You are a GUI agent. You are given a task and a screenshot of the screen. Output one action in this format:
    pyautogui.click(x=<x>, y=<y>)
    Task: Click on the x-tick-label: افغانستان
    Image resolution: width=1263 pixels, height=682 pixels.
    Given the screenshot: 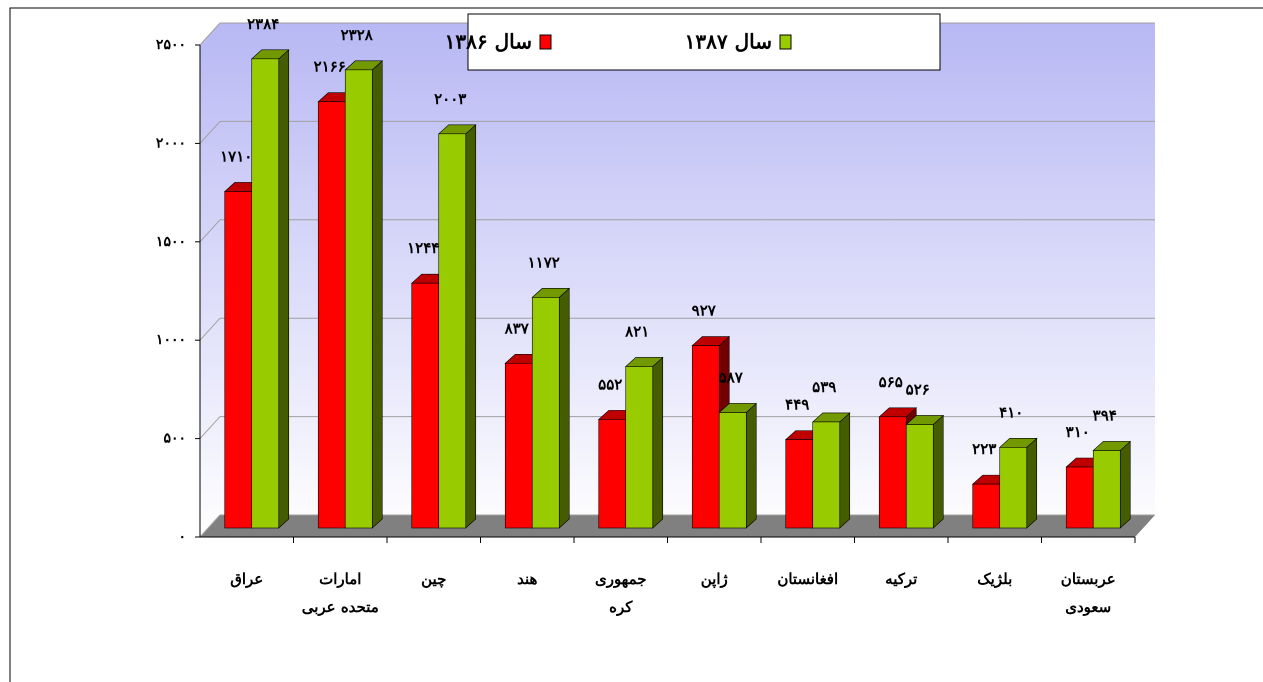 What is the action you would take?
    pyautogui.click(x=807, y=579)
    